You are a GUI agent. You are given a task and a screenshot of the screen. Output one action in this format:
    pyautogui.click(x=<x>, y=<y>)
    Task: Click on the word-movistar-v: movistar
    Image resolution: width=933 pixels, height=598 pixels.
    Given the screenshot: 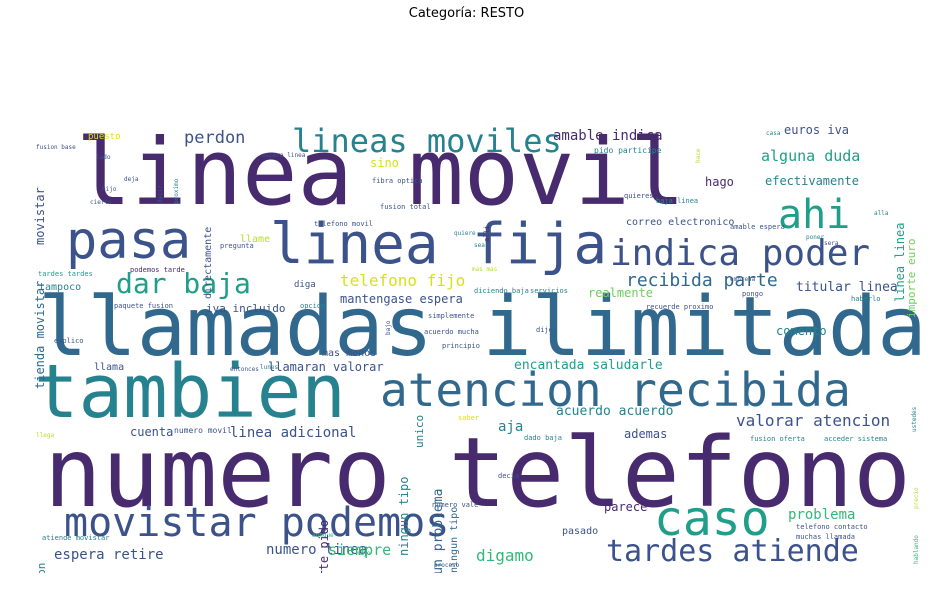 What is the action you would take?
    pyautogui.click(x=40, y=216)
    